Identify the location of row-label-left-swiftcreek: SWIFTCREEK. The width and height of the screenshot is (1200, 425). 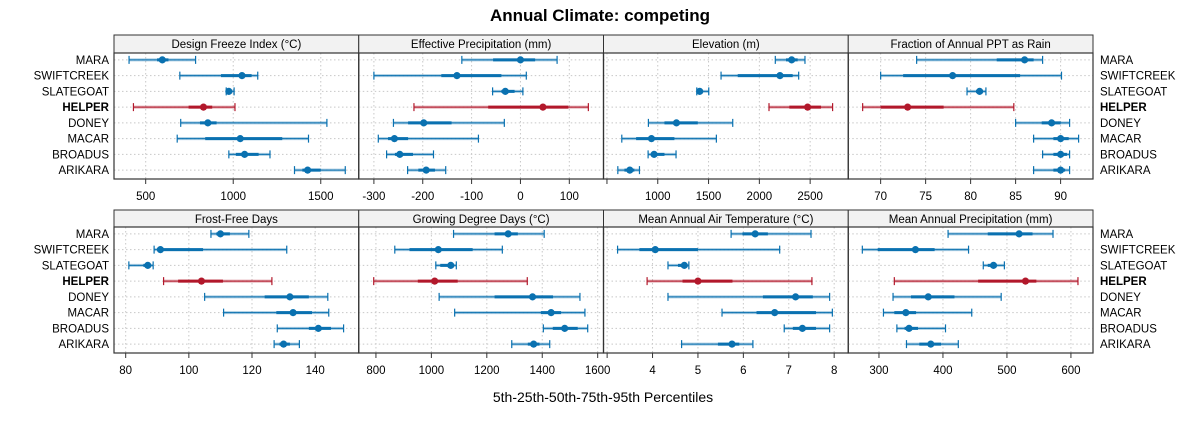
(72, 77).